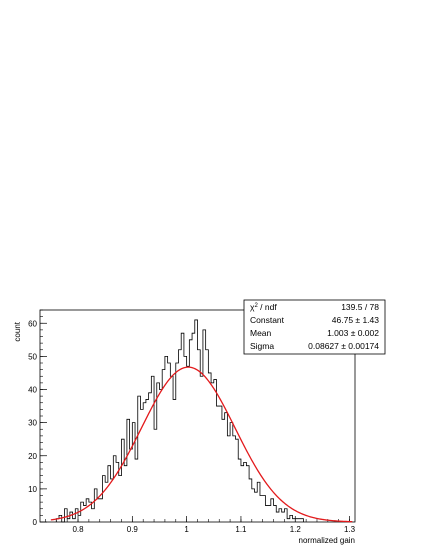 The width and height of the screenshot is (425, 550). I want to click on x-tick-label: 1.3, so click(350, 529).